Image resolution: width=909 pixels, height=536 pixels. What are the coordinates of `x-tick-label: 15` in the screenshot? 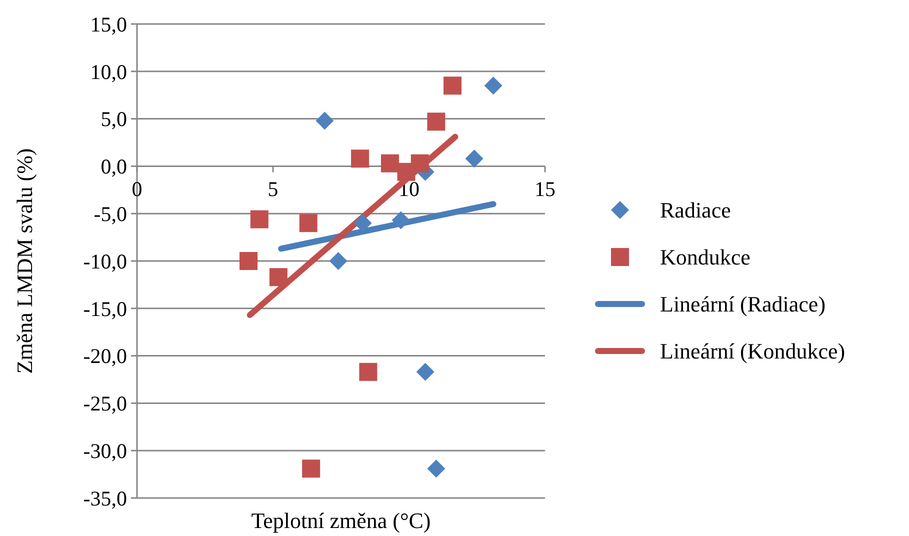 It's located at (545, 189).